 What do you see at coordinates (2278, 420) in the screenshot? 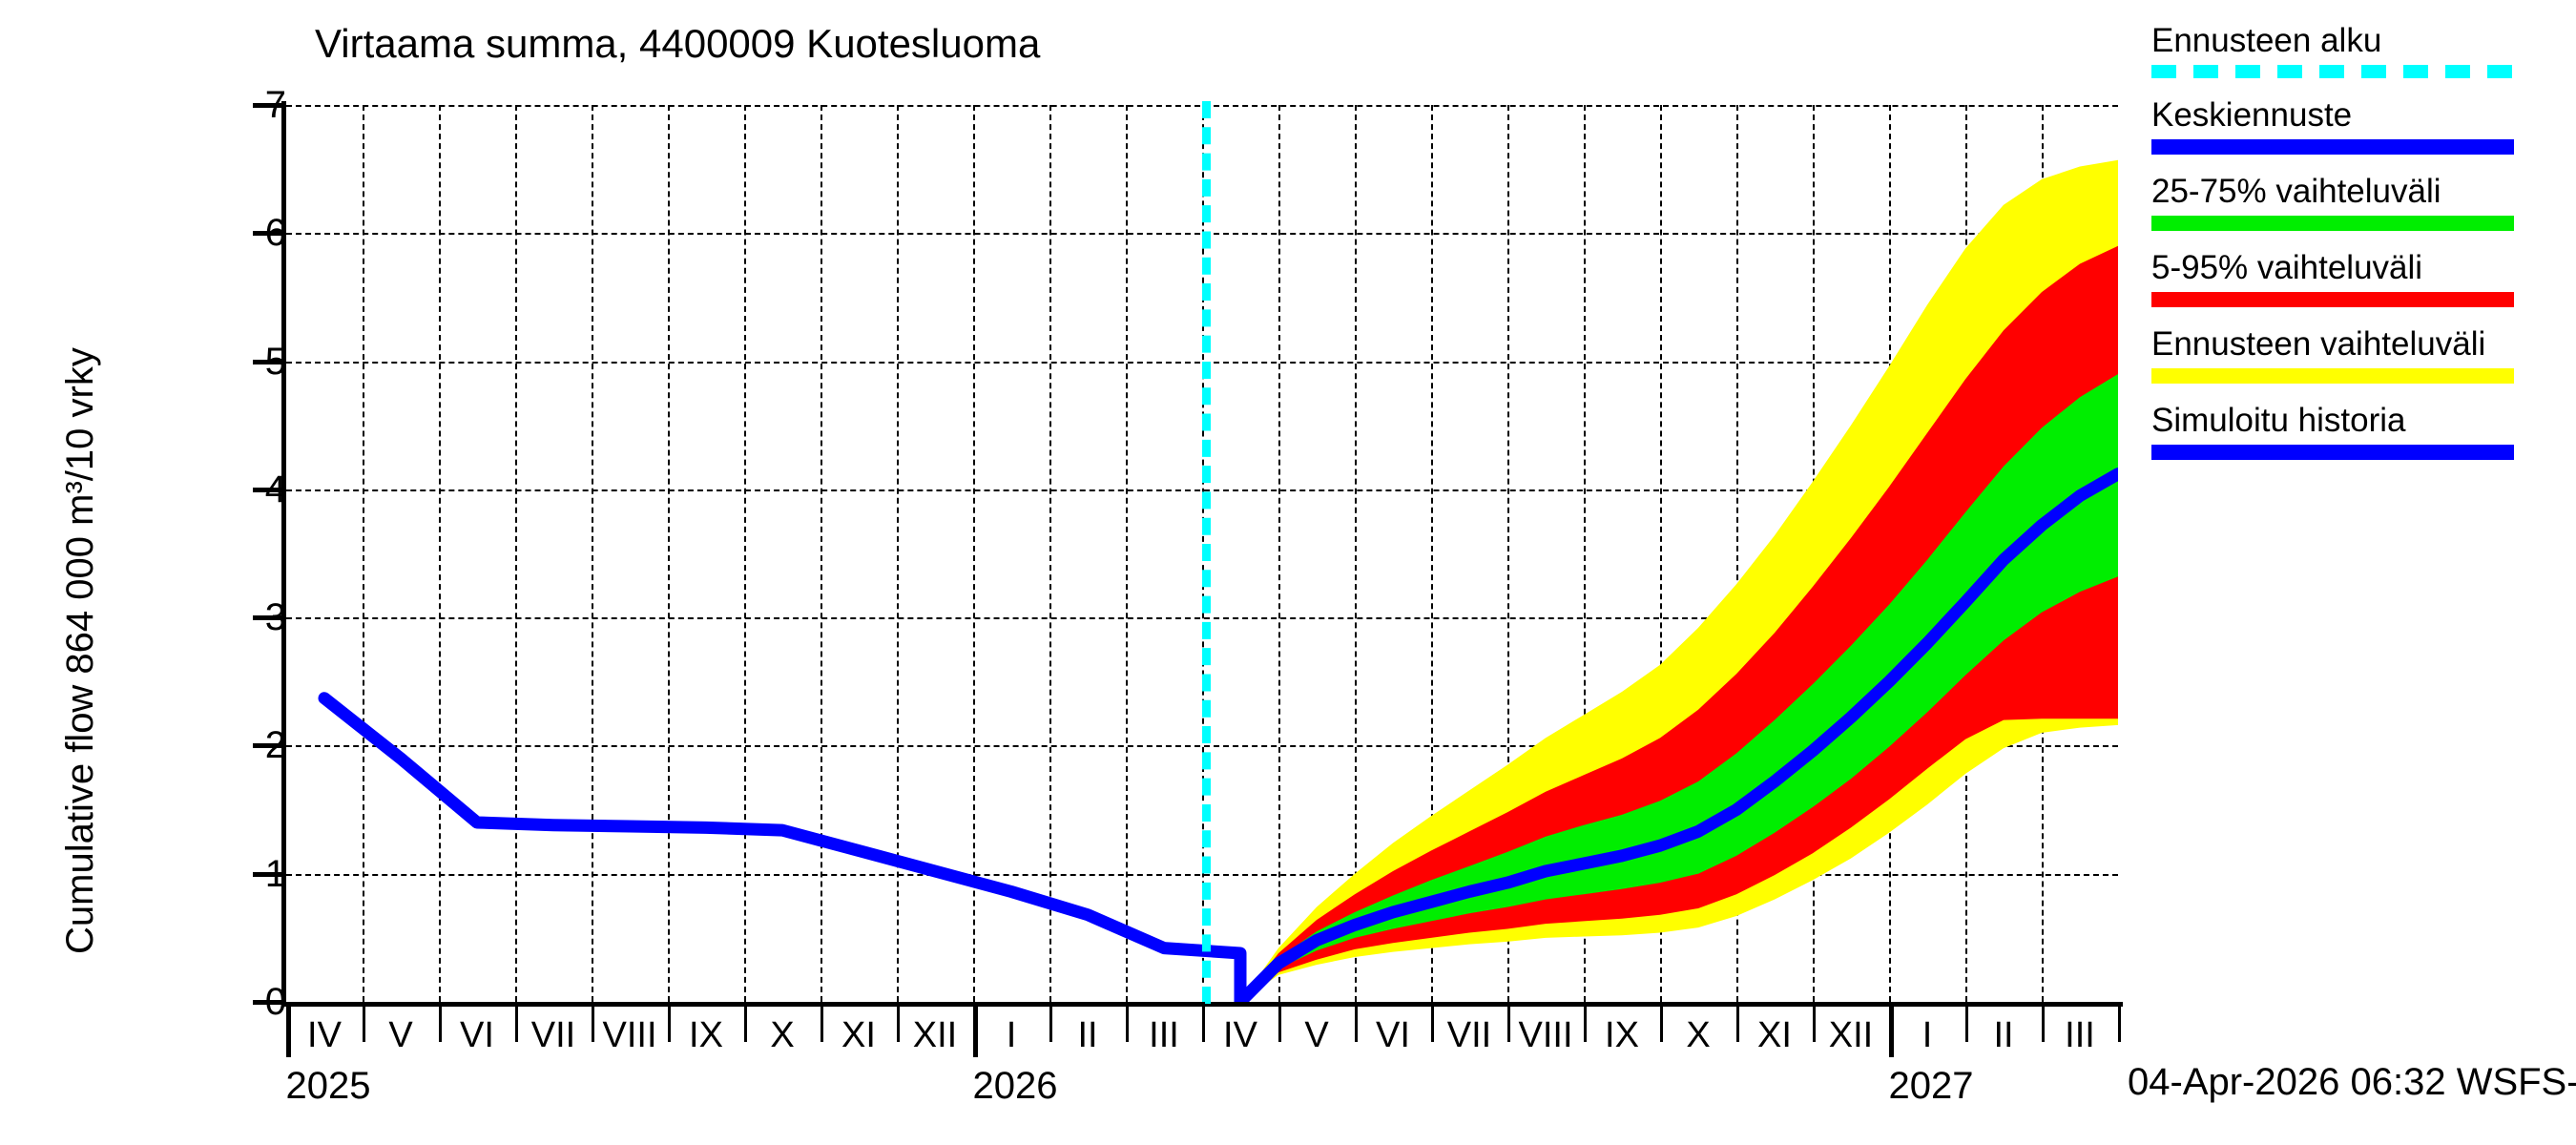
I see `legend-item-label: Simuloitu historia` at bounding box center [2278, 420].